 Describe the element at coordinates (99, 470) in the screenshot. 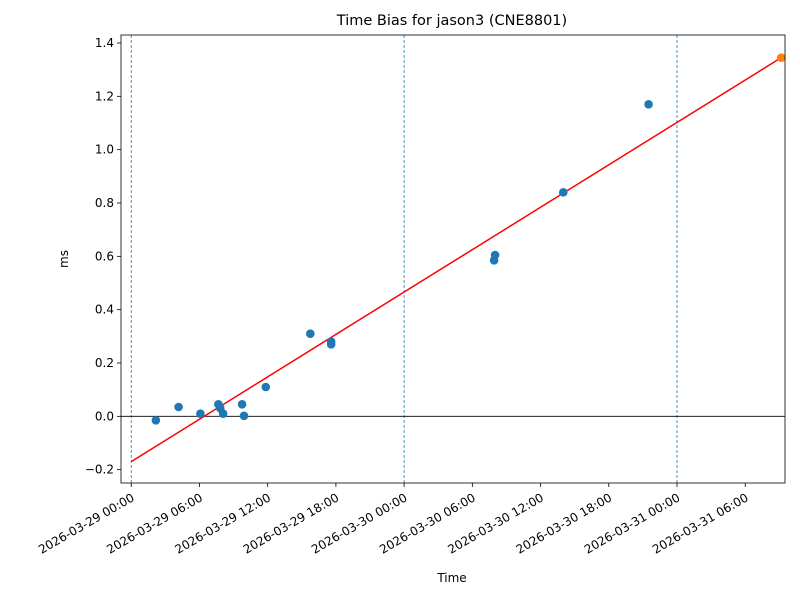

I see `y-tick-label: −0.2` at that location.